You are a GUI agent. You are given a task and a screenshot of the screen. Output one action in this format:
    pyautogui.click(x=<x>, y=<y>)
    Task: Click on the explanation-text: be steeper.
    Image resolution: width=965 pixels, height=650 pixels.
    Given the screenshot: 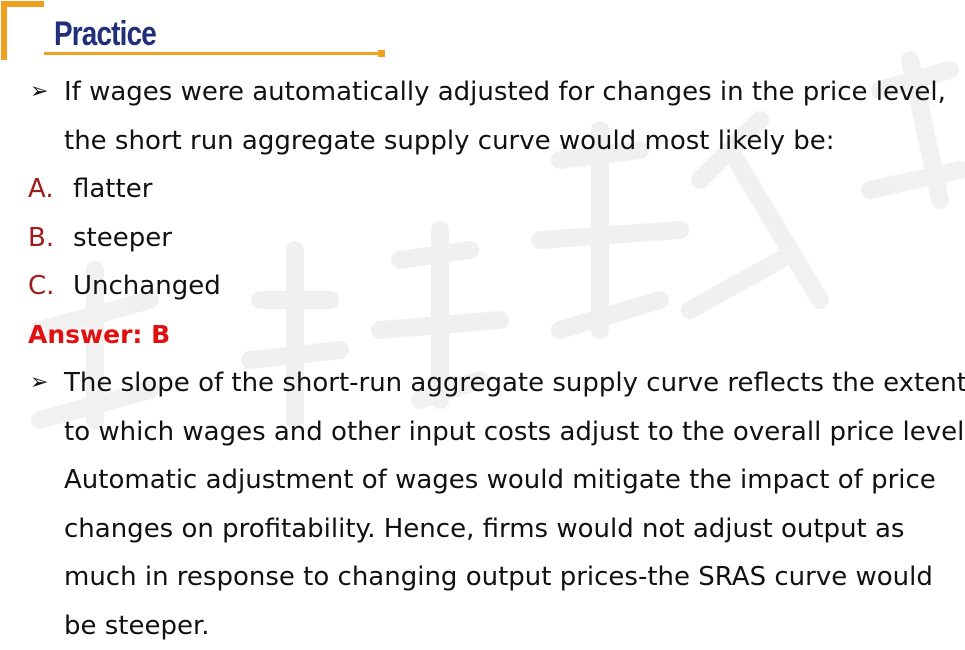 What is the action you would take?
    pyautogui.click(x=137, y=626)
    